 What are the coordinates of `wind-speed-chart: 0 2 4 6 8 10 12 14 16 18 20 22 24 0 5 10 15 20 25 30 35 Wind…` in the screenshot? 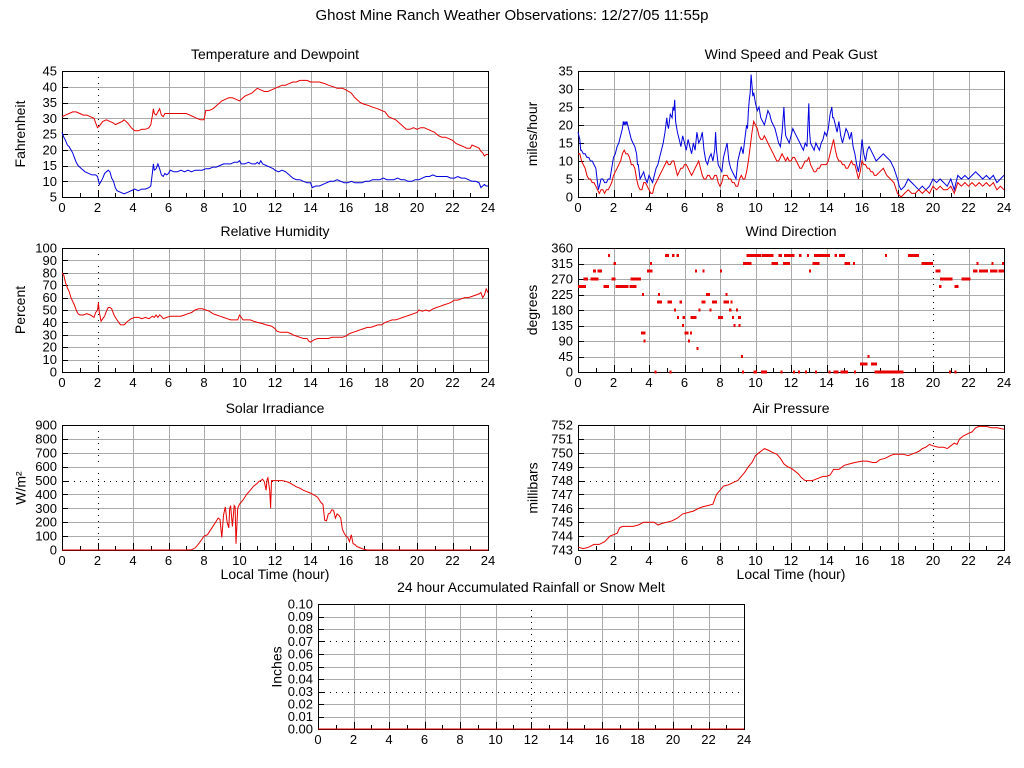 It's located at (768, 129).